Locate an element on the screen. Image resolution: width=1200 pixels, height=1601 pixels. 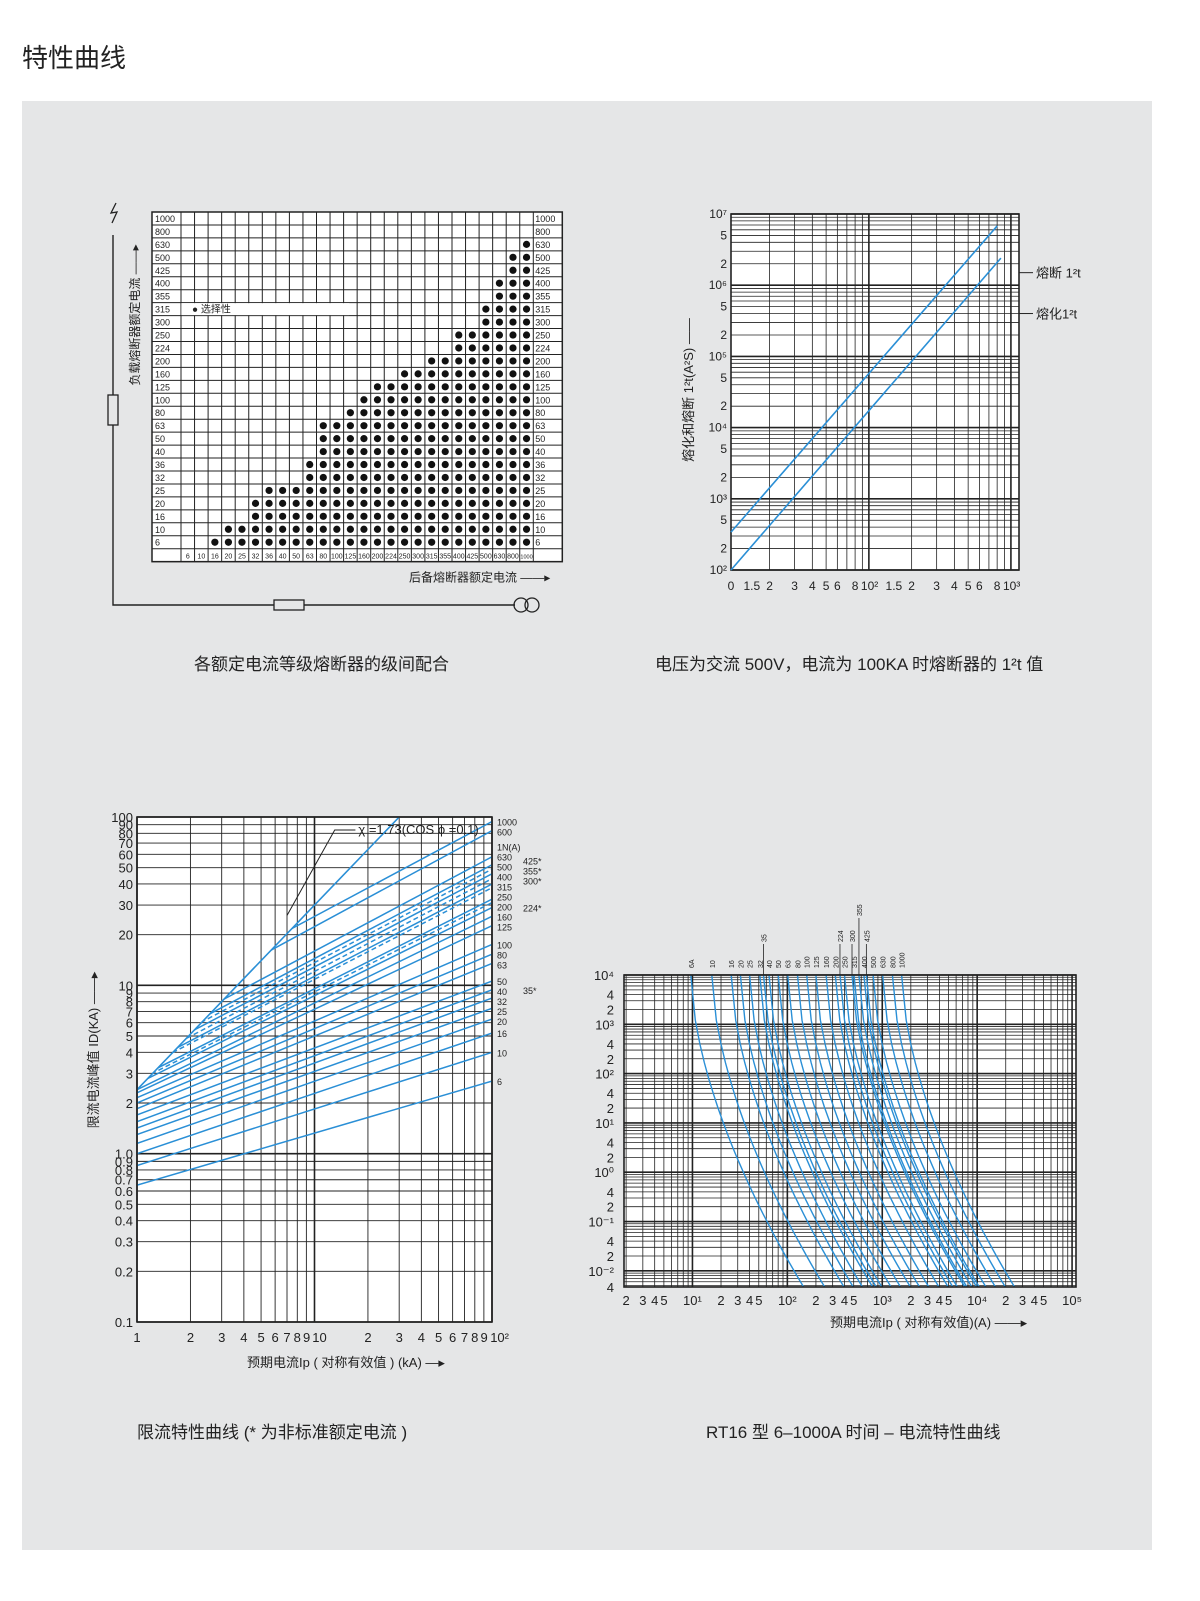
y-tick-label: 20 is located at coordinates (126, 935).